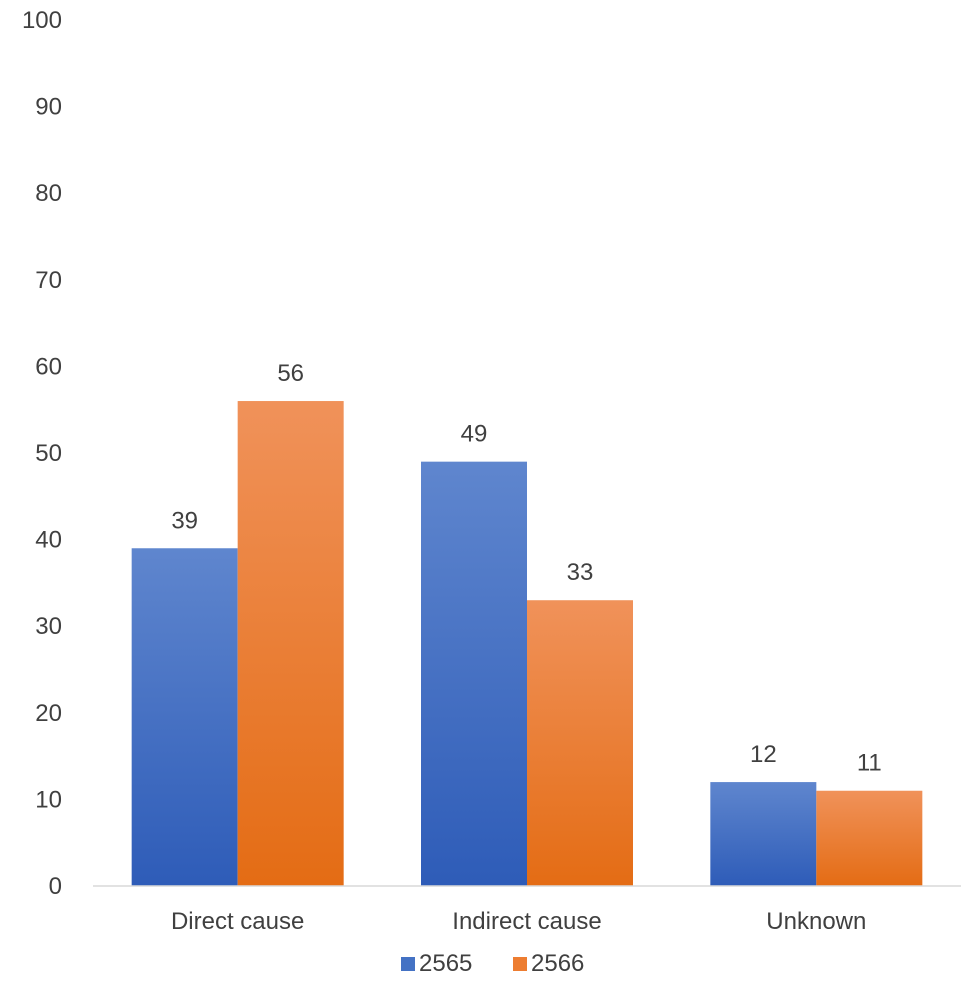  Describe the element at coordinates (184, 717) in the screenshot. I see `bar-2565-direct-cause` at that location.